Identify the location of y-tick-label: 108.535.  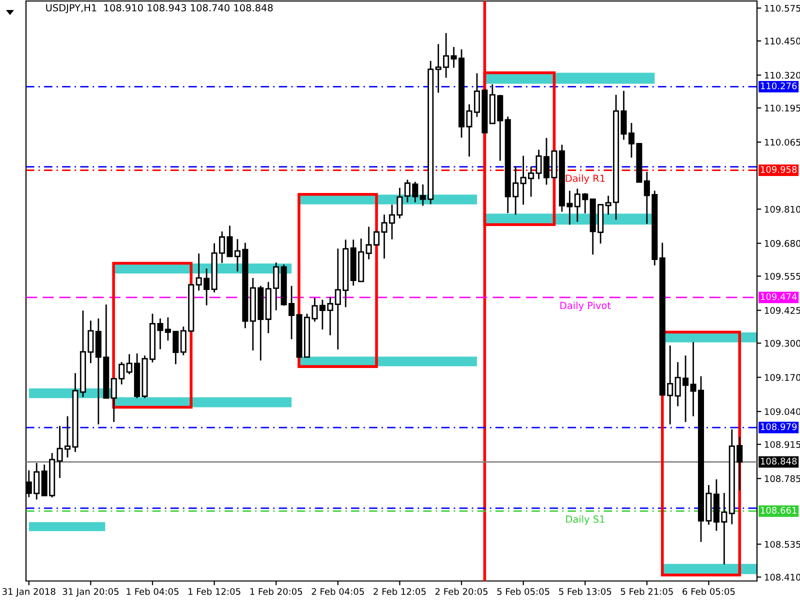
(782, 544).